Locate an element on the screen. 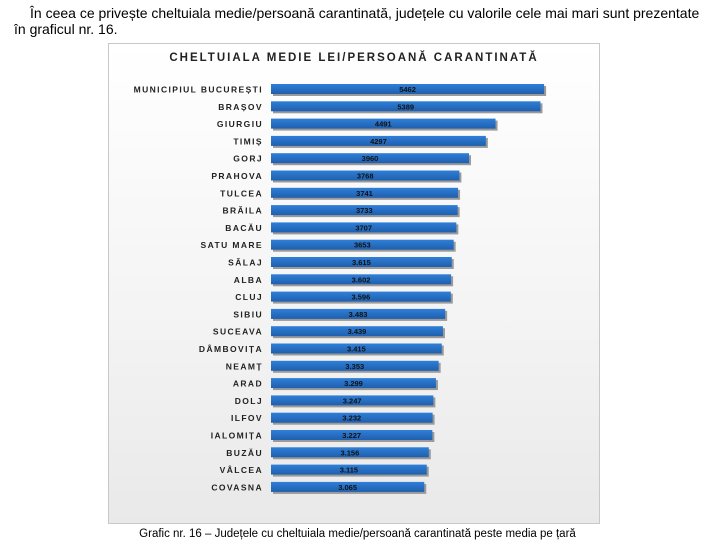  value-label: 3.483 is located at coordinates (358, 314).